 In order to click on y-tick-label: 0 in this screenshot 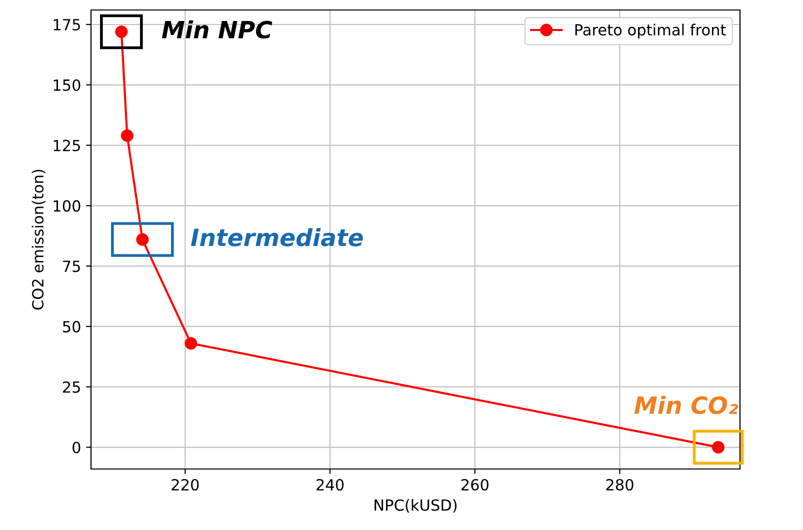, I will do `click(76, 448)`.